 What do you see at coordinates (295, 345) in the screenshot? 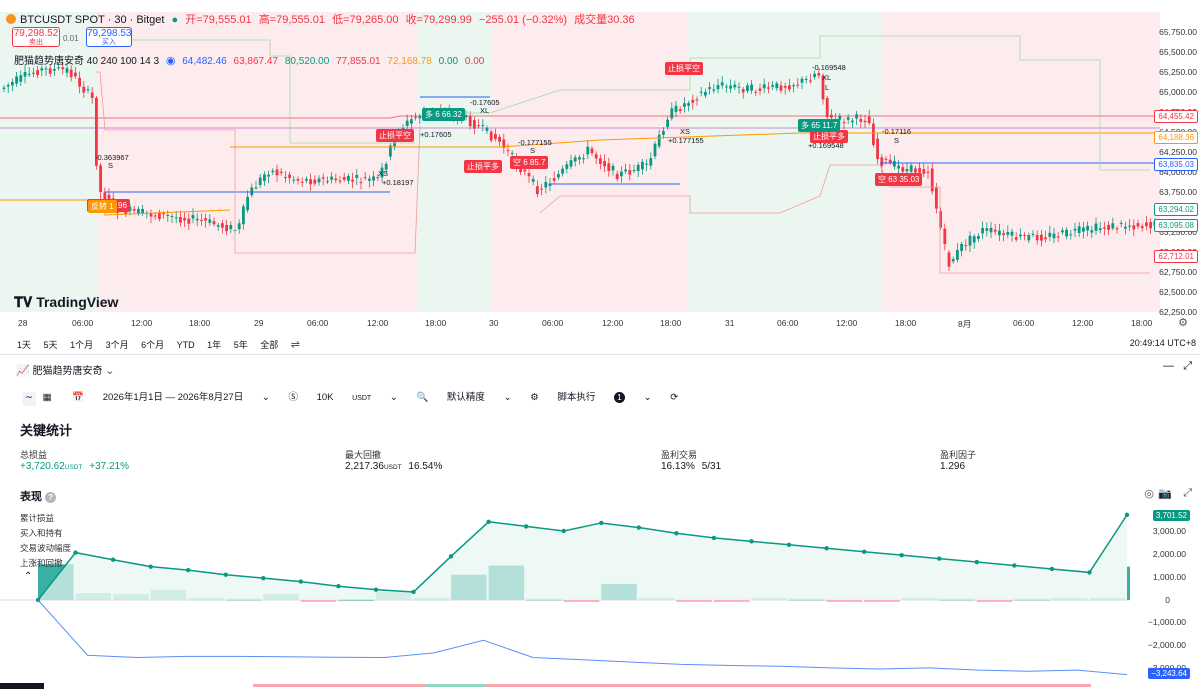
I see `compare-icon: ⇌` at bounding box center [295, 345].